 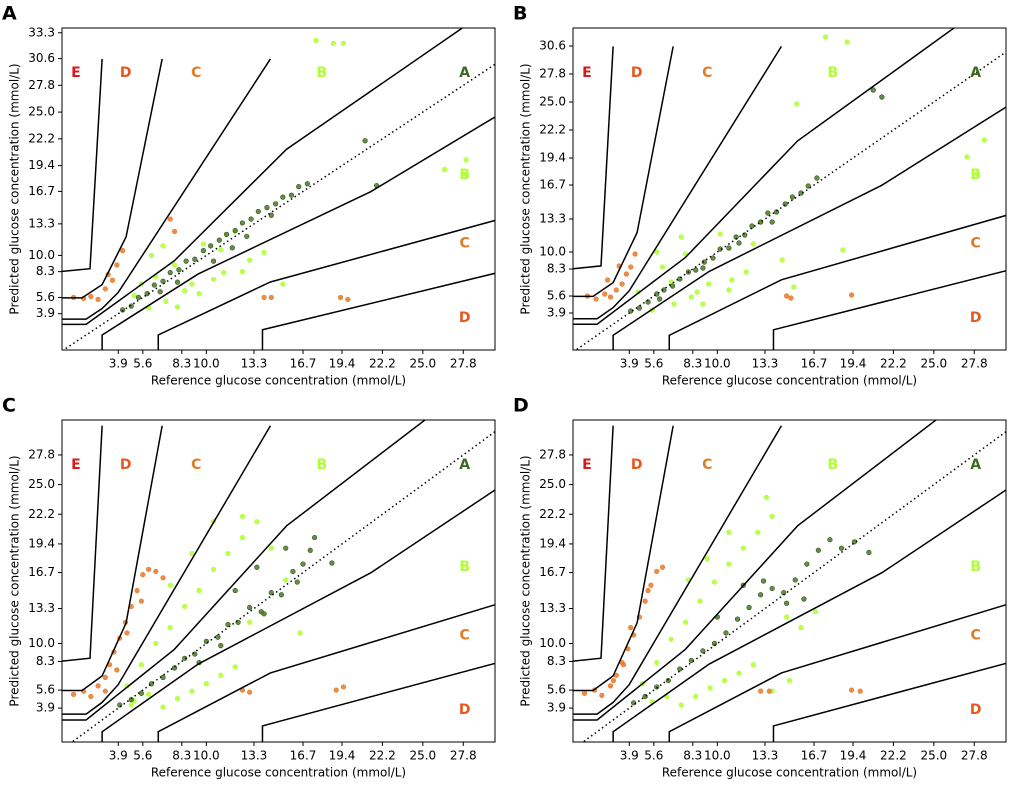 I want to click on y-tick-label: 27.8, so click(x=41, y=454).